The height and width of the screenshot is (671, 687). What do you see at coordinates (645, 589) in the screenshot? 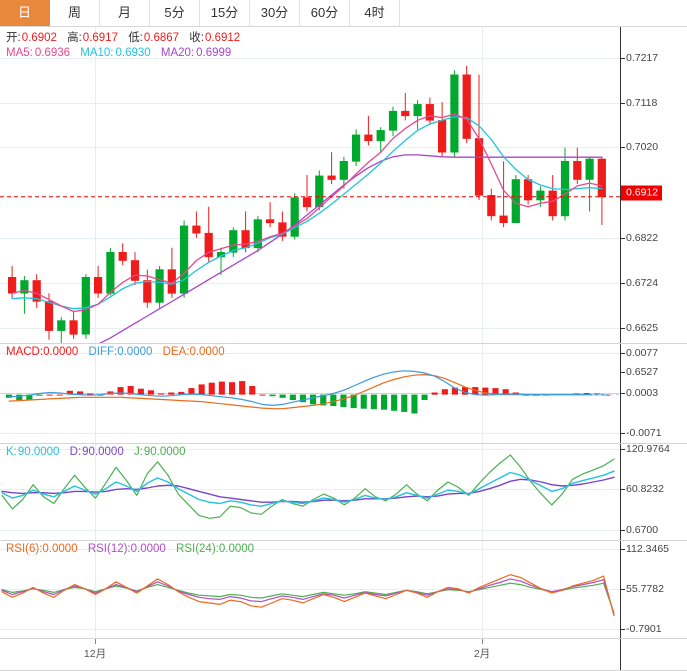
I see `rsi-axis-label: 55.7782` at bounding box center [645, 589].